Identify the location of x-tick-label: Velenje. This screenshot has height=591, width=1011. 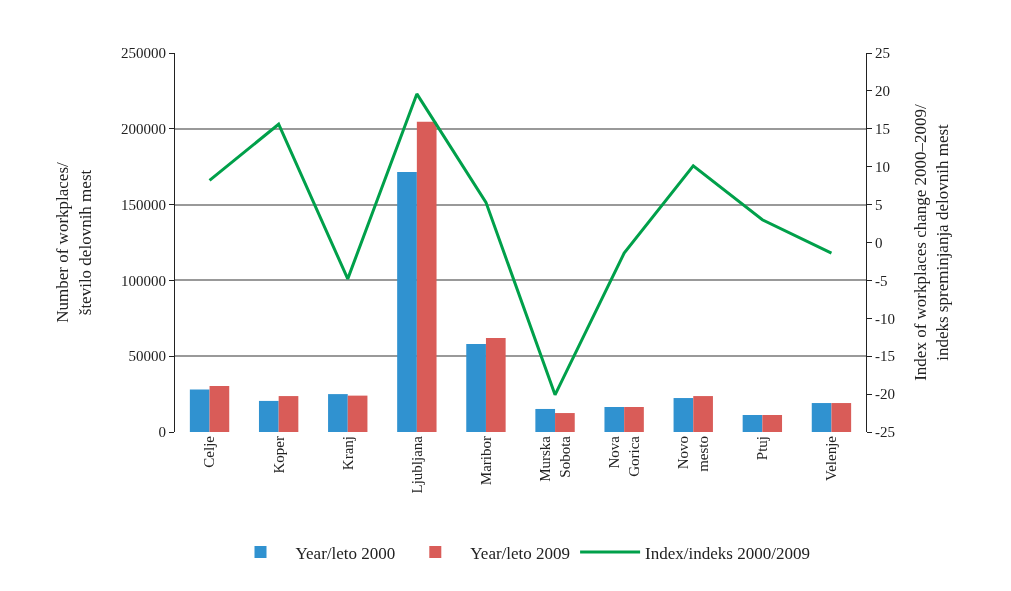
(831, 458).